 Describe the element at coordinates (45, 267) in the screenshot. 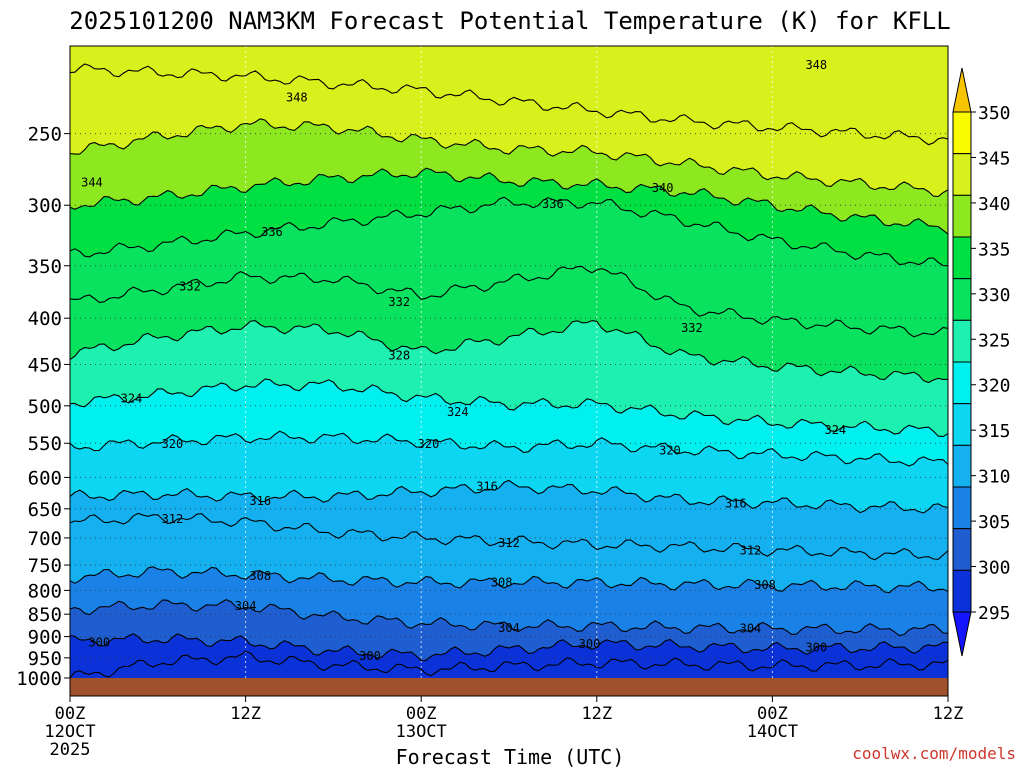

I see `y-tick-label: 350` at that location.